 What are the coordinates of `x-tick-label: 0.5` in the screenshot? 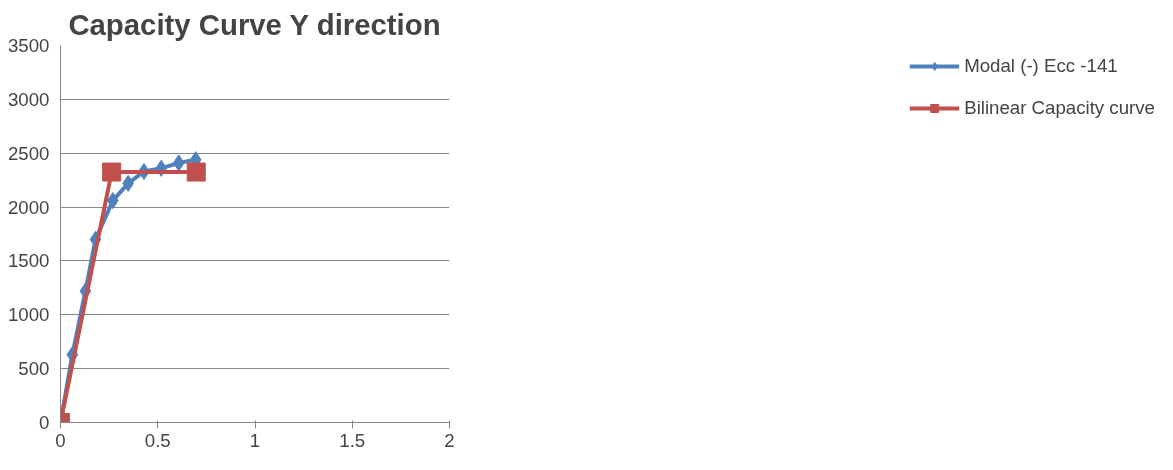 It's located at (157, 440).